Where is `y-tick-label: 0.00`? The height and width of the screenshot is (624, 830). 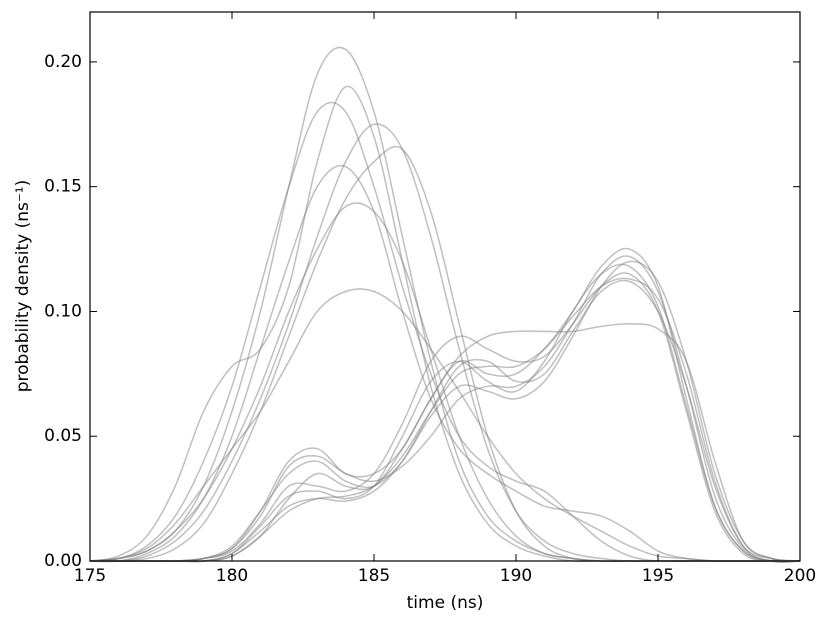 y-tick-label: 0.00 is located at coordinates (63, 561).